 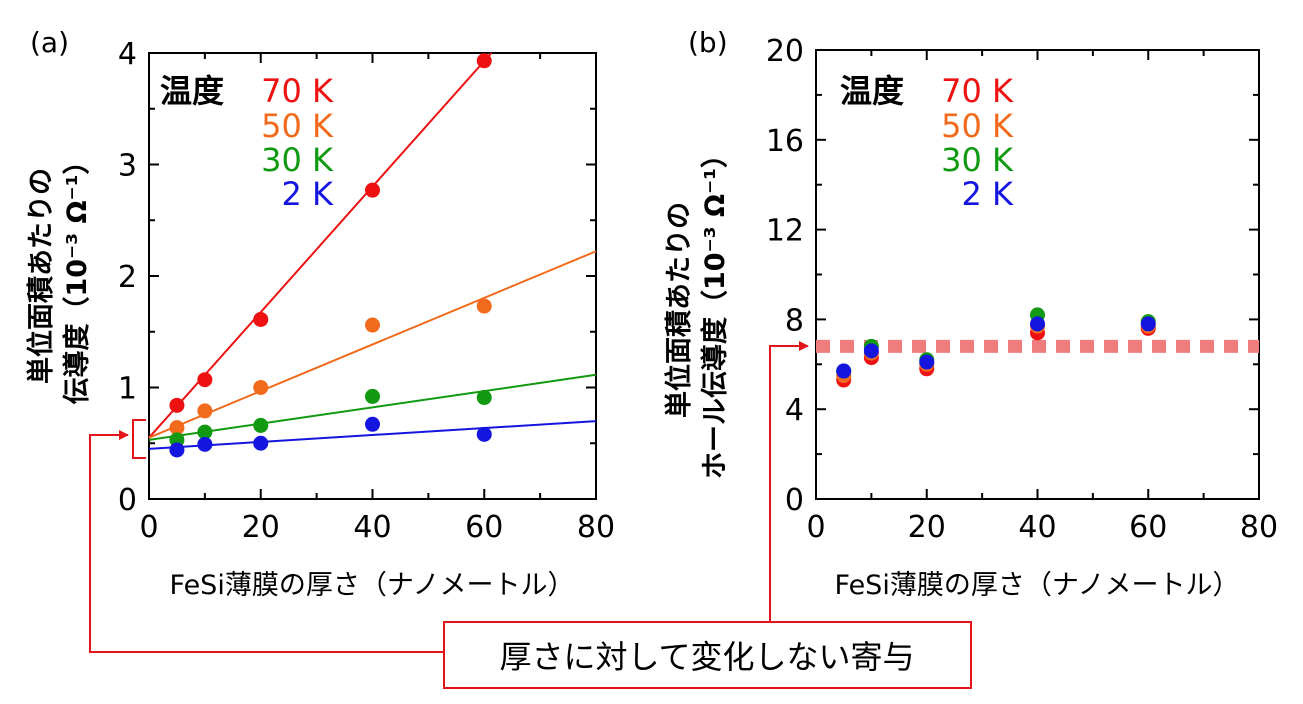 What do you see at coordinates (307, 194) in the screenshot?
I see `panel-a-legend-2K: 2 K` at bounding box center [307, 194].